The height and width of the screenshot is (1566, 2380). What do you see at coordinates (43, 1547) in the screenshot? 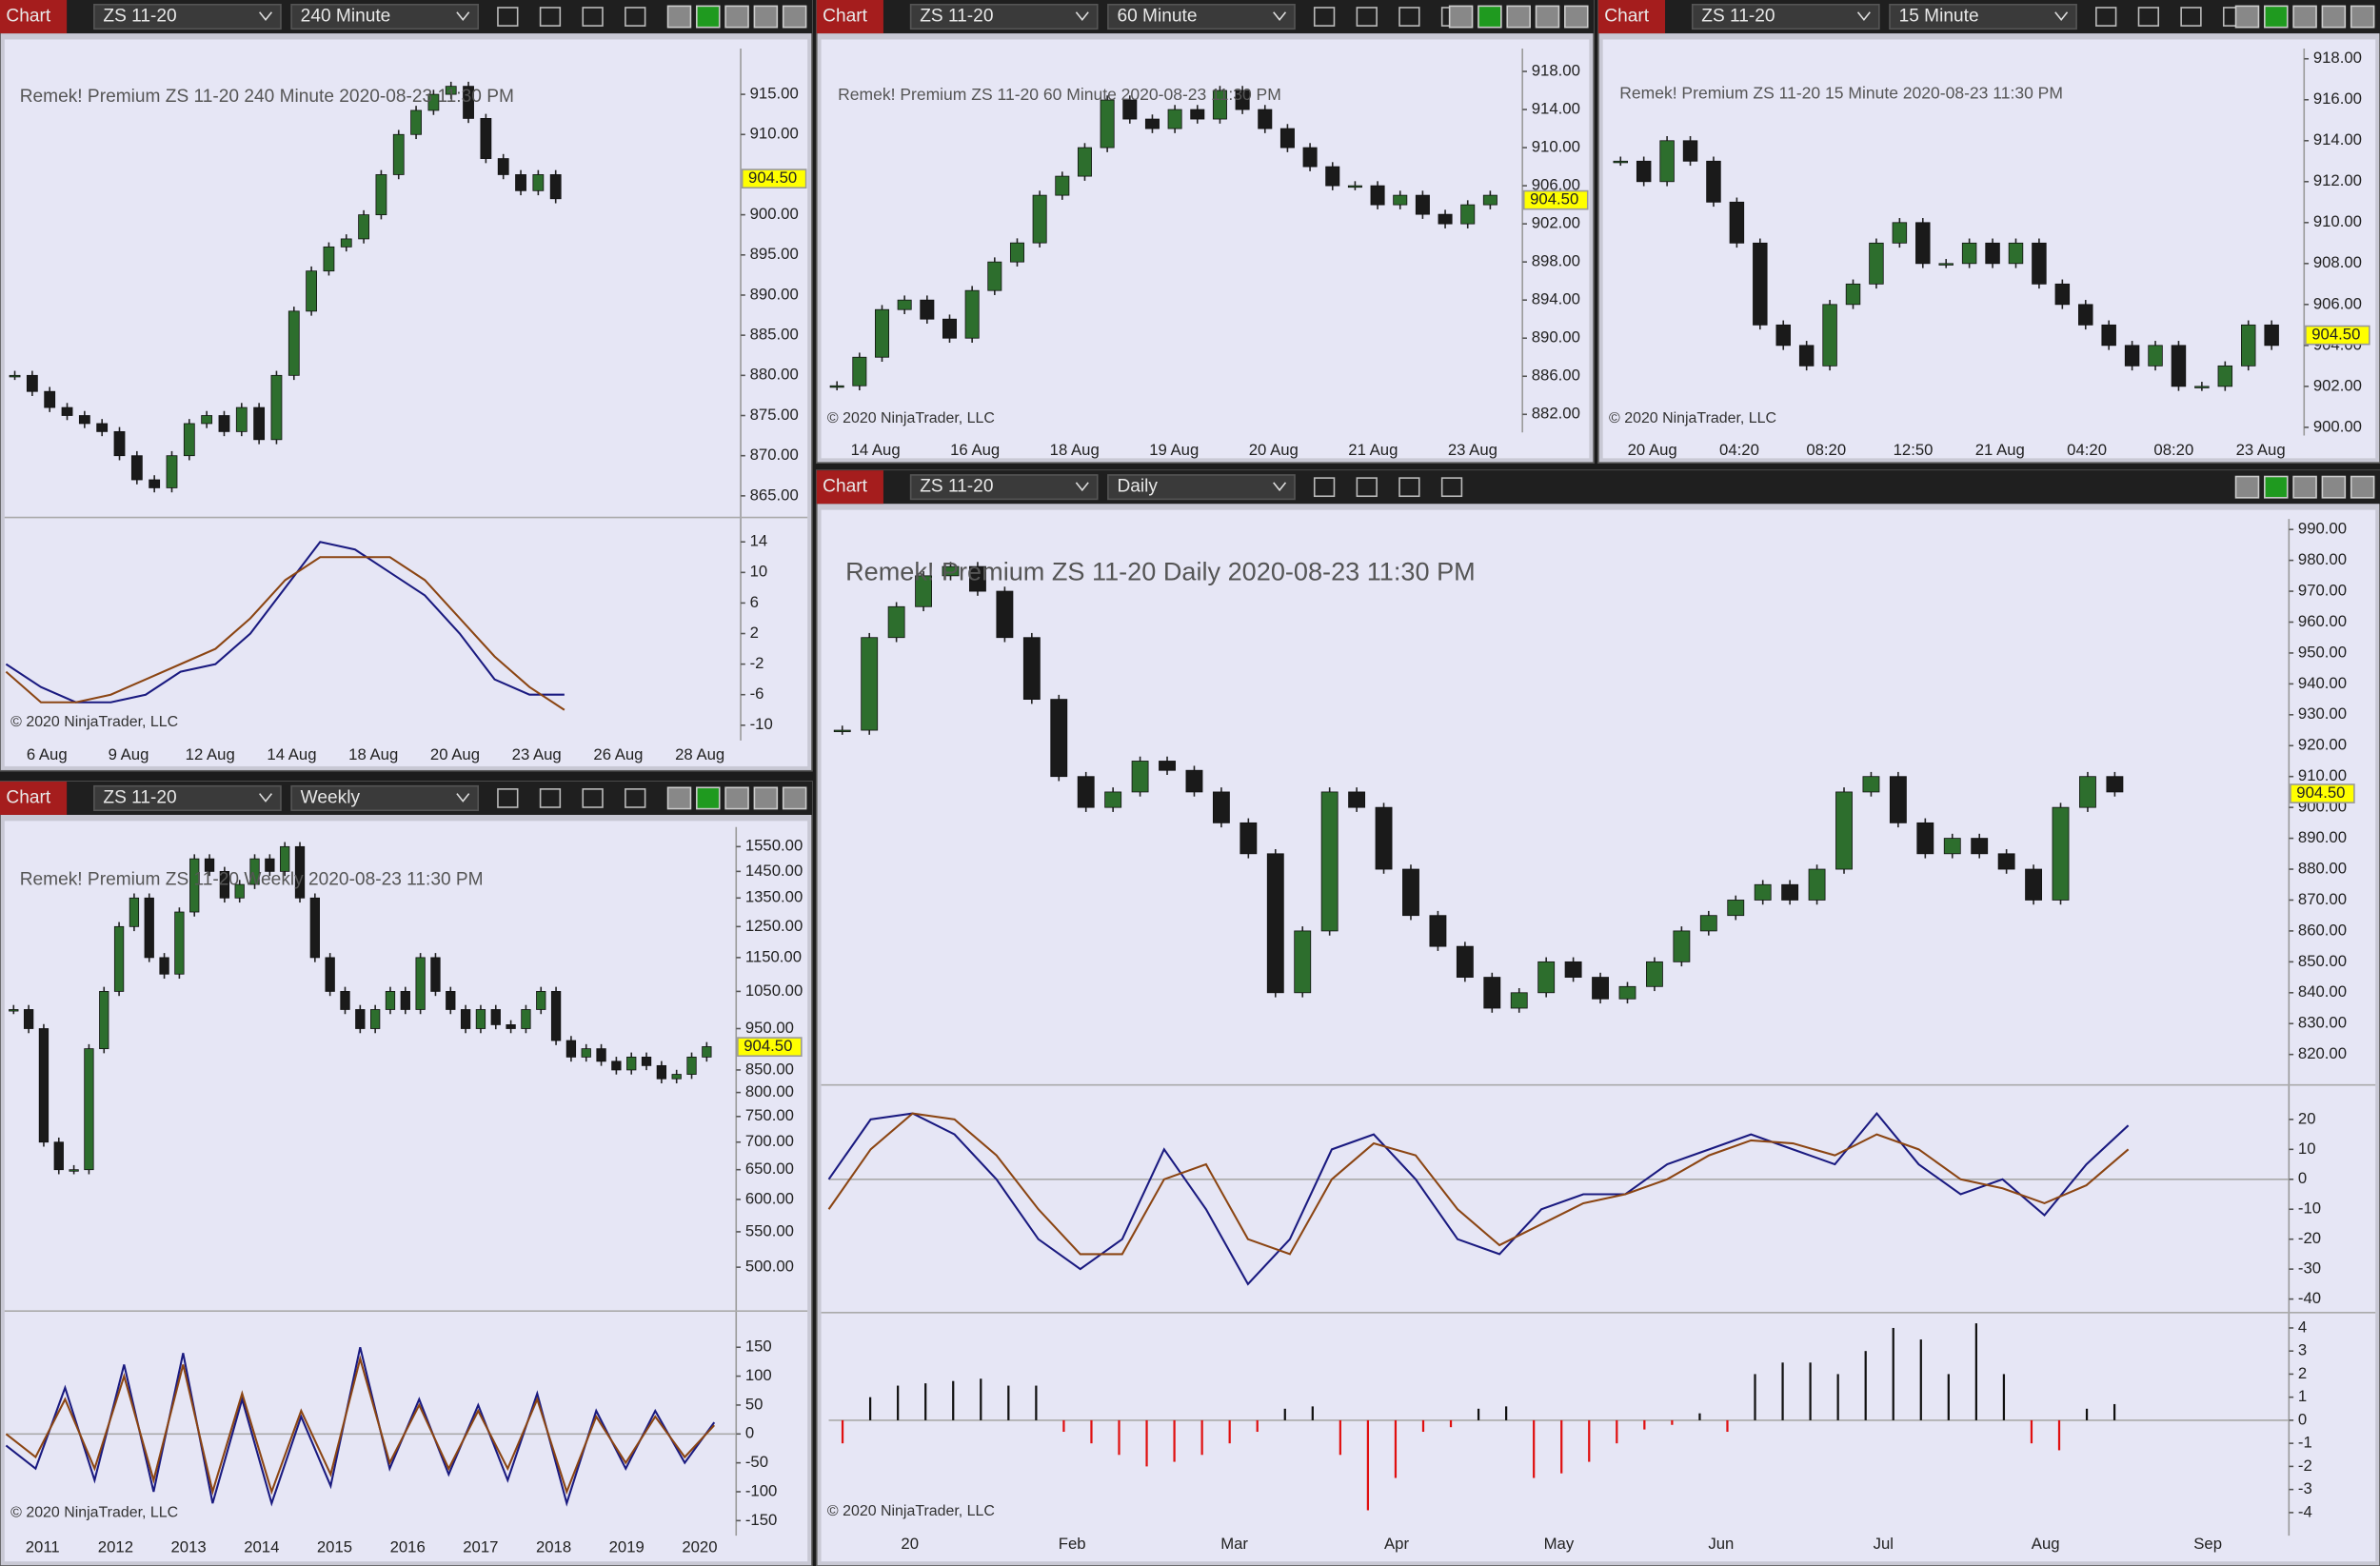
I see `x-tick-label: 2011` at bounding box center [43, 1547].